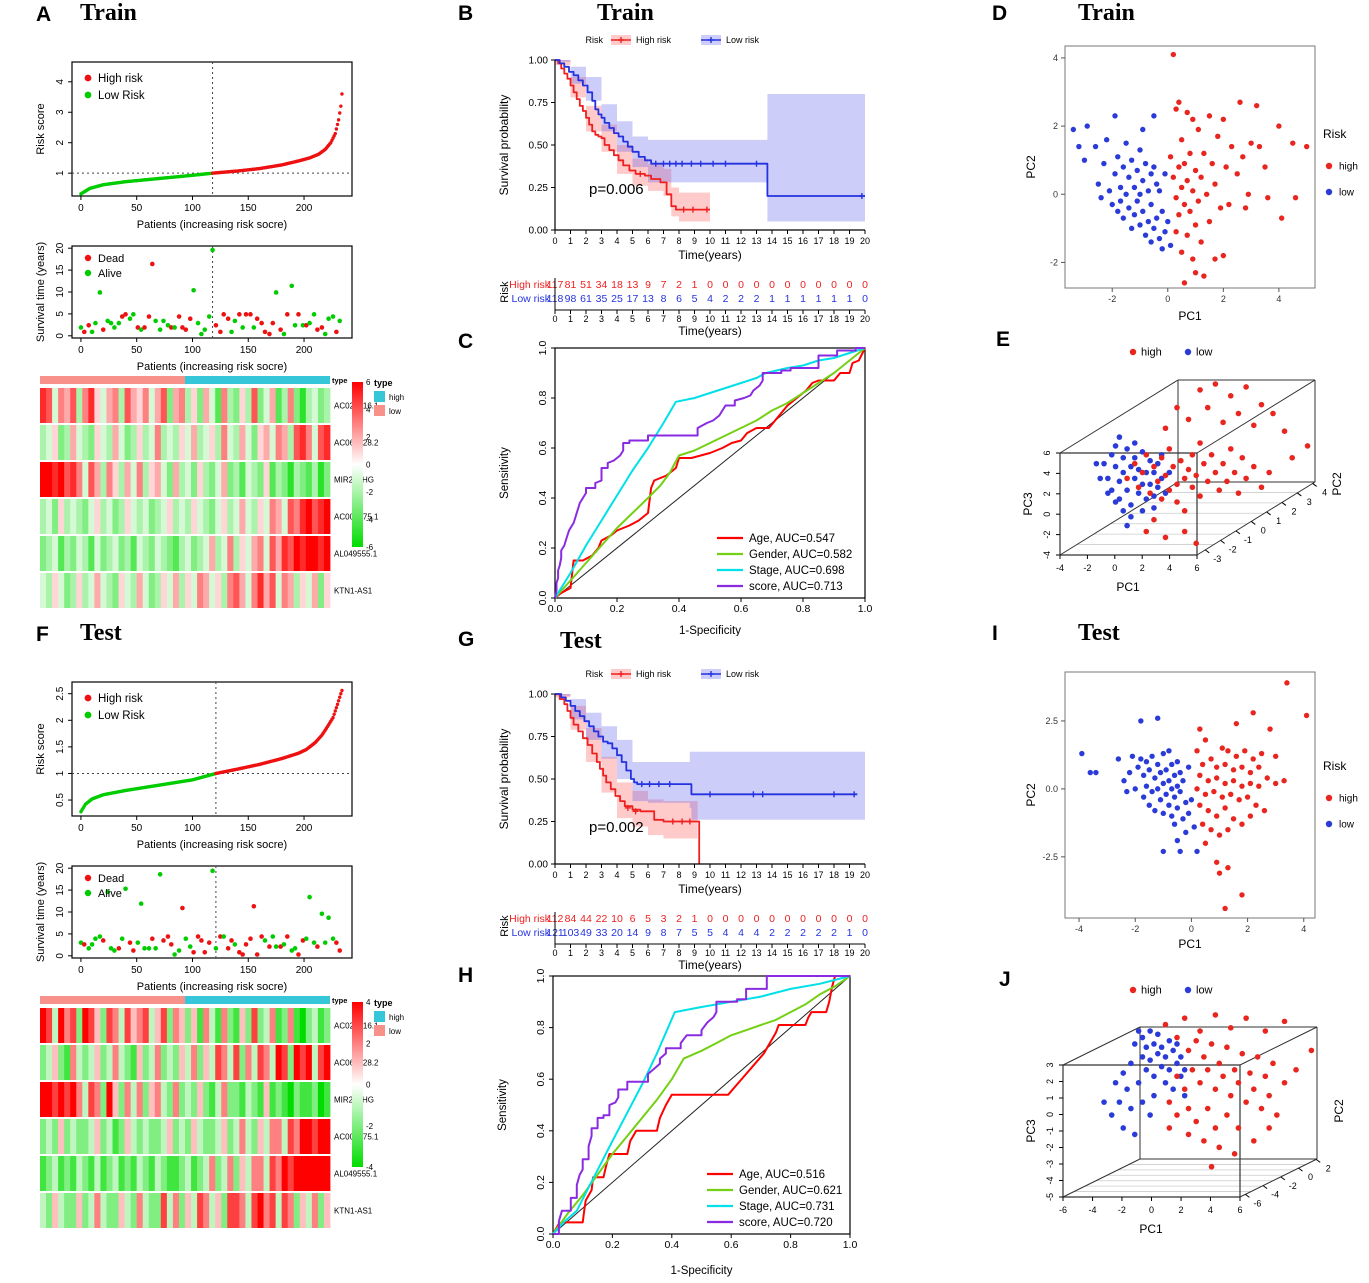 Image resolution: width=1369 pixels, height=1283 pixels. What do you see at coordinates (995, 633) in the screenshot?
I see `panel-letter-i: I` at bounding box center [995, 633].